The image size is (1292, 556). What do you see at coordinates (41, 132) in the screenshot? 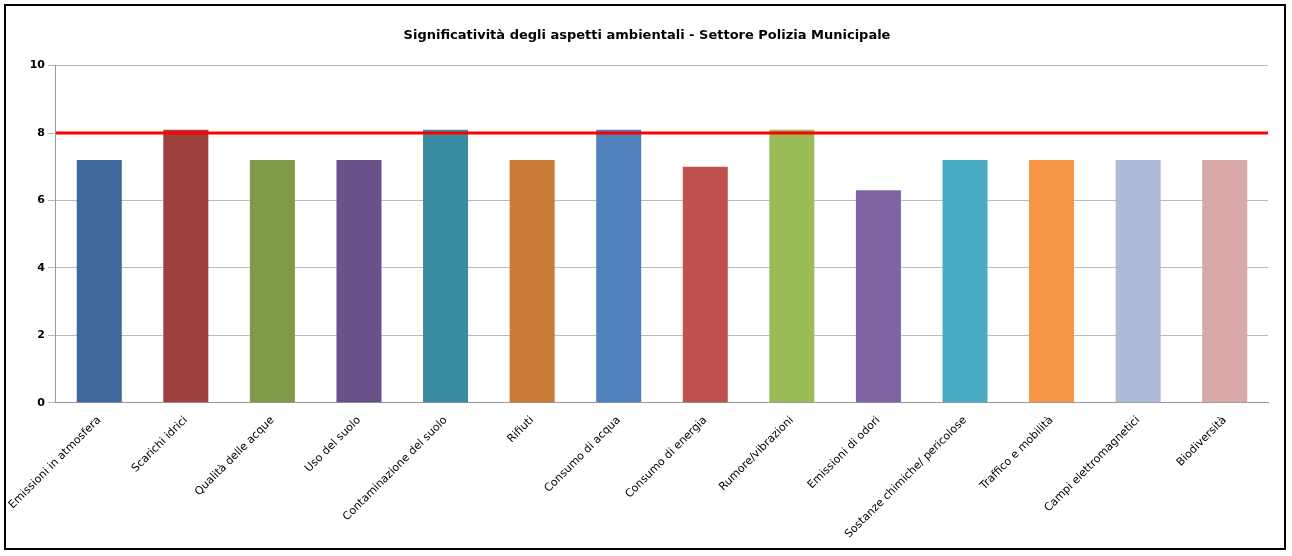
I see `y-tick-label: 8` at bounding box center [41, 132].